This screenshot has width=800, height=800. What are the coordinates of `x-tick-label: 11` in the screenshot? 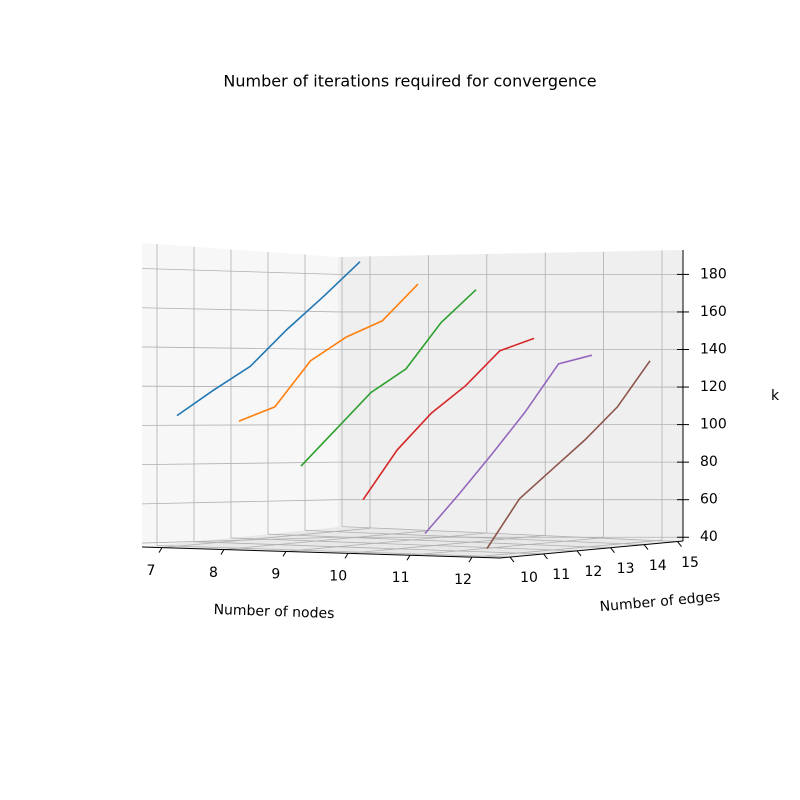 It's located at (401, 578).